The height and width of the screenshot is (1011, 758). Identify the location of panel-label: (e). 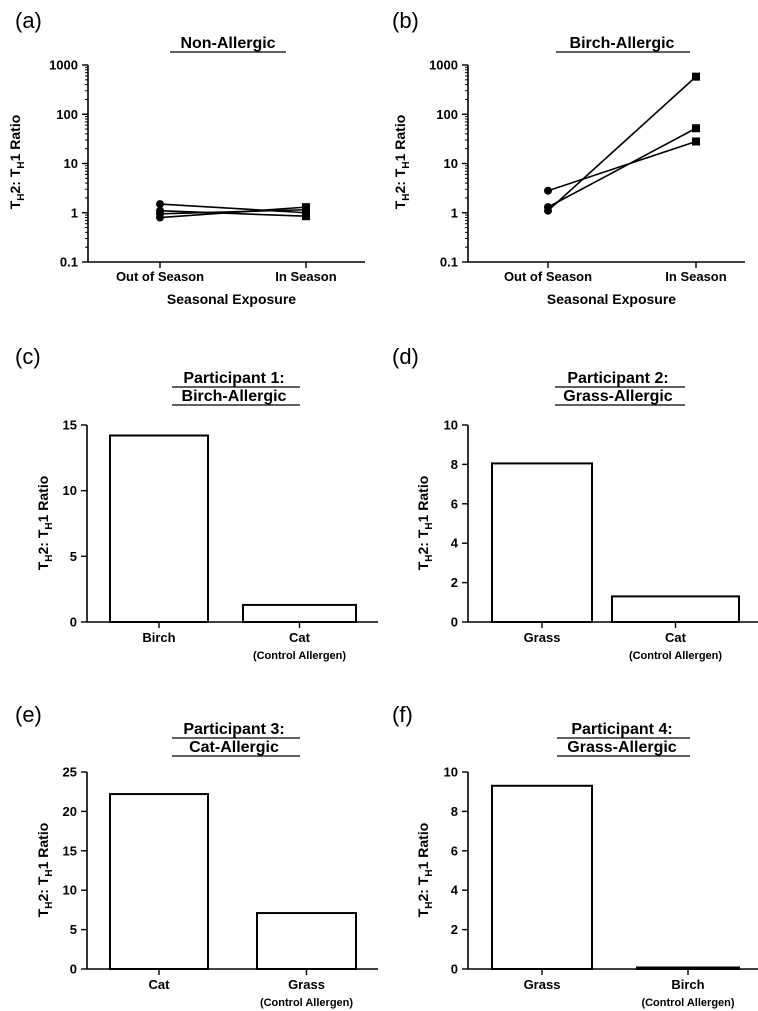
(28, 714).